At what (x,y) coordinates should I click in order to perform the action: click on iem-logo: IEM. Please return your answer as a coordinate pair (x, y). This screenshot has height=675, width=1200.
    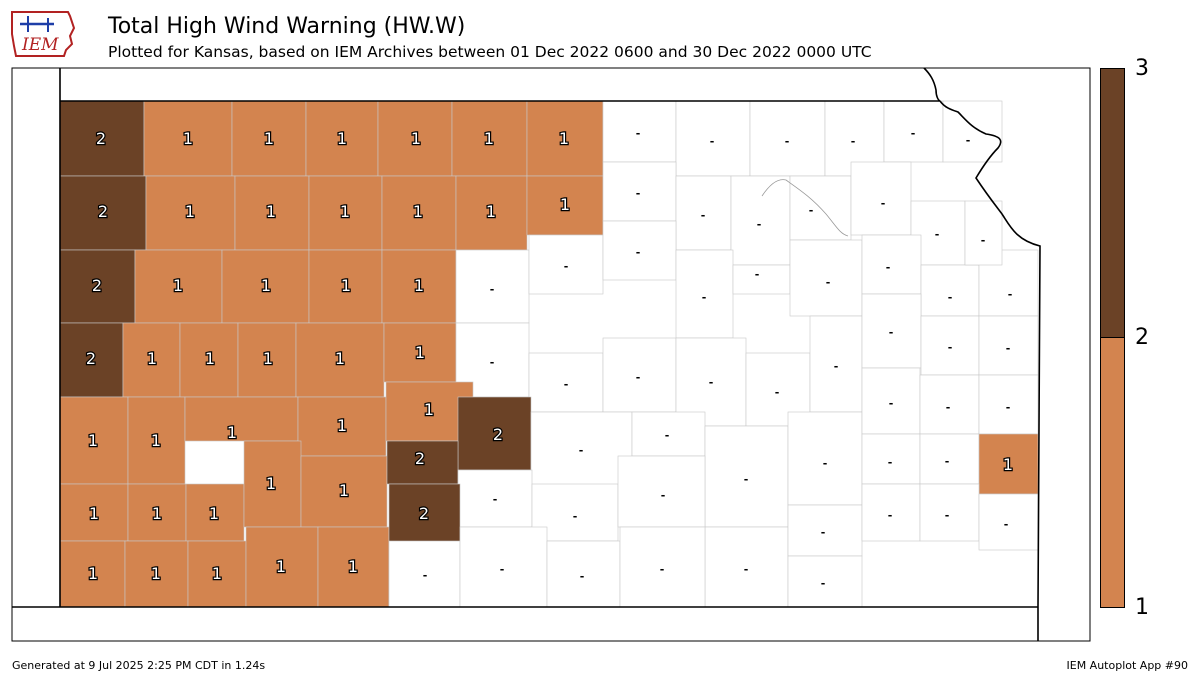
    Looking at the image, I should click on (43, 34).